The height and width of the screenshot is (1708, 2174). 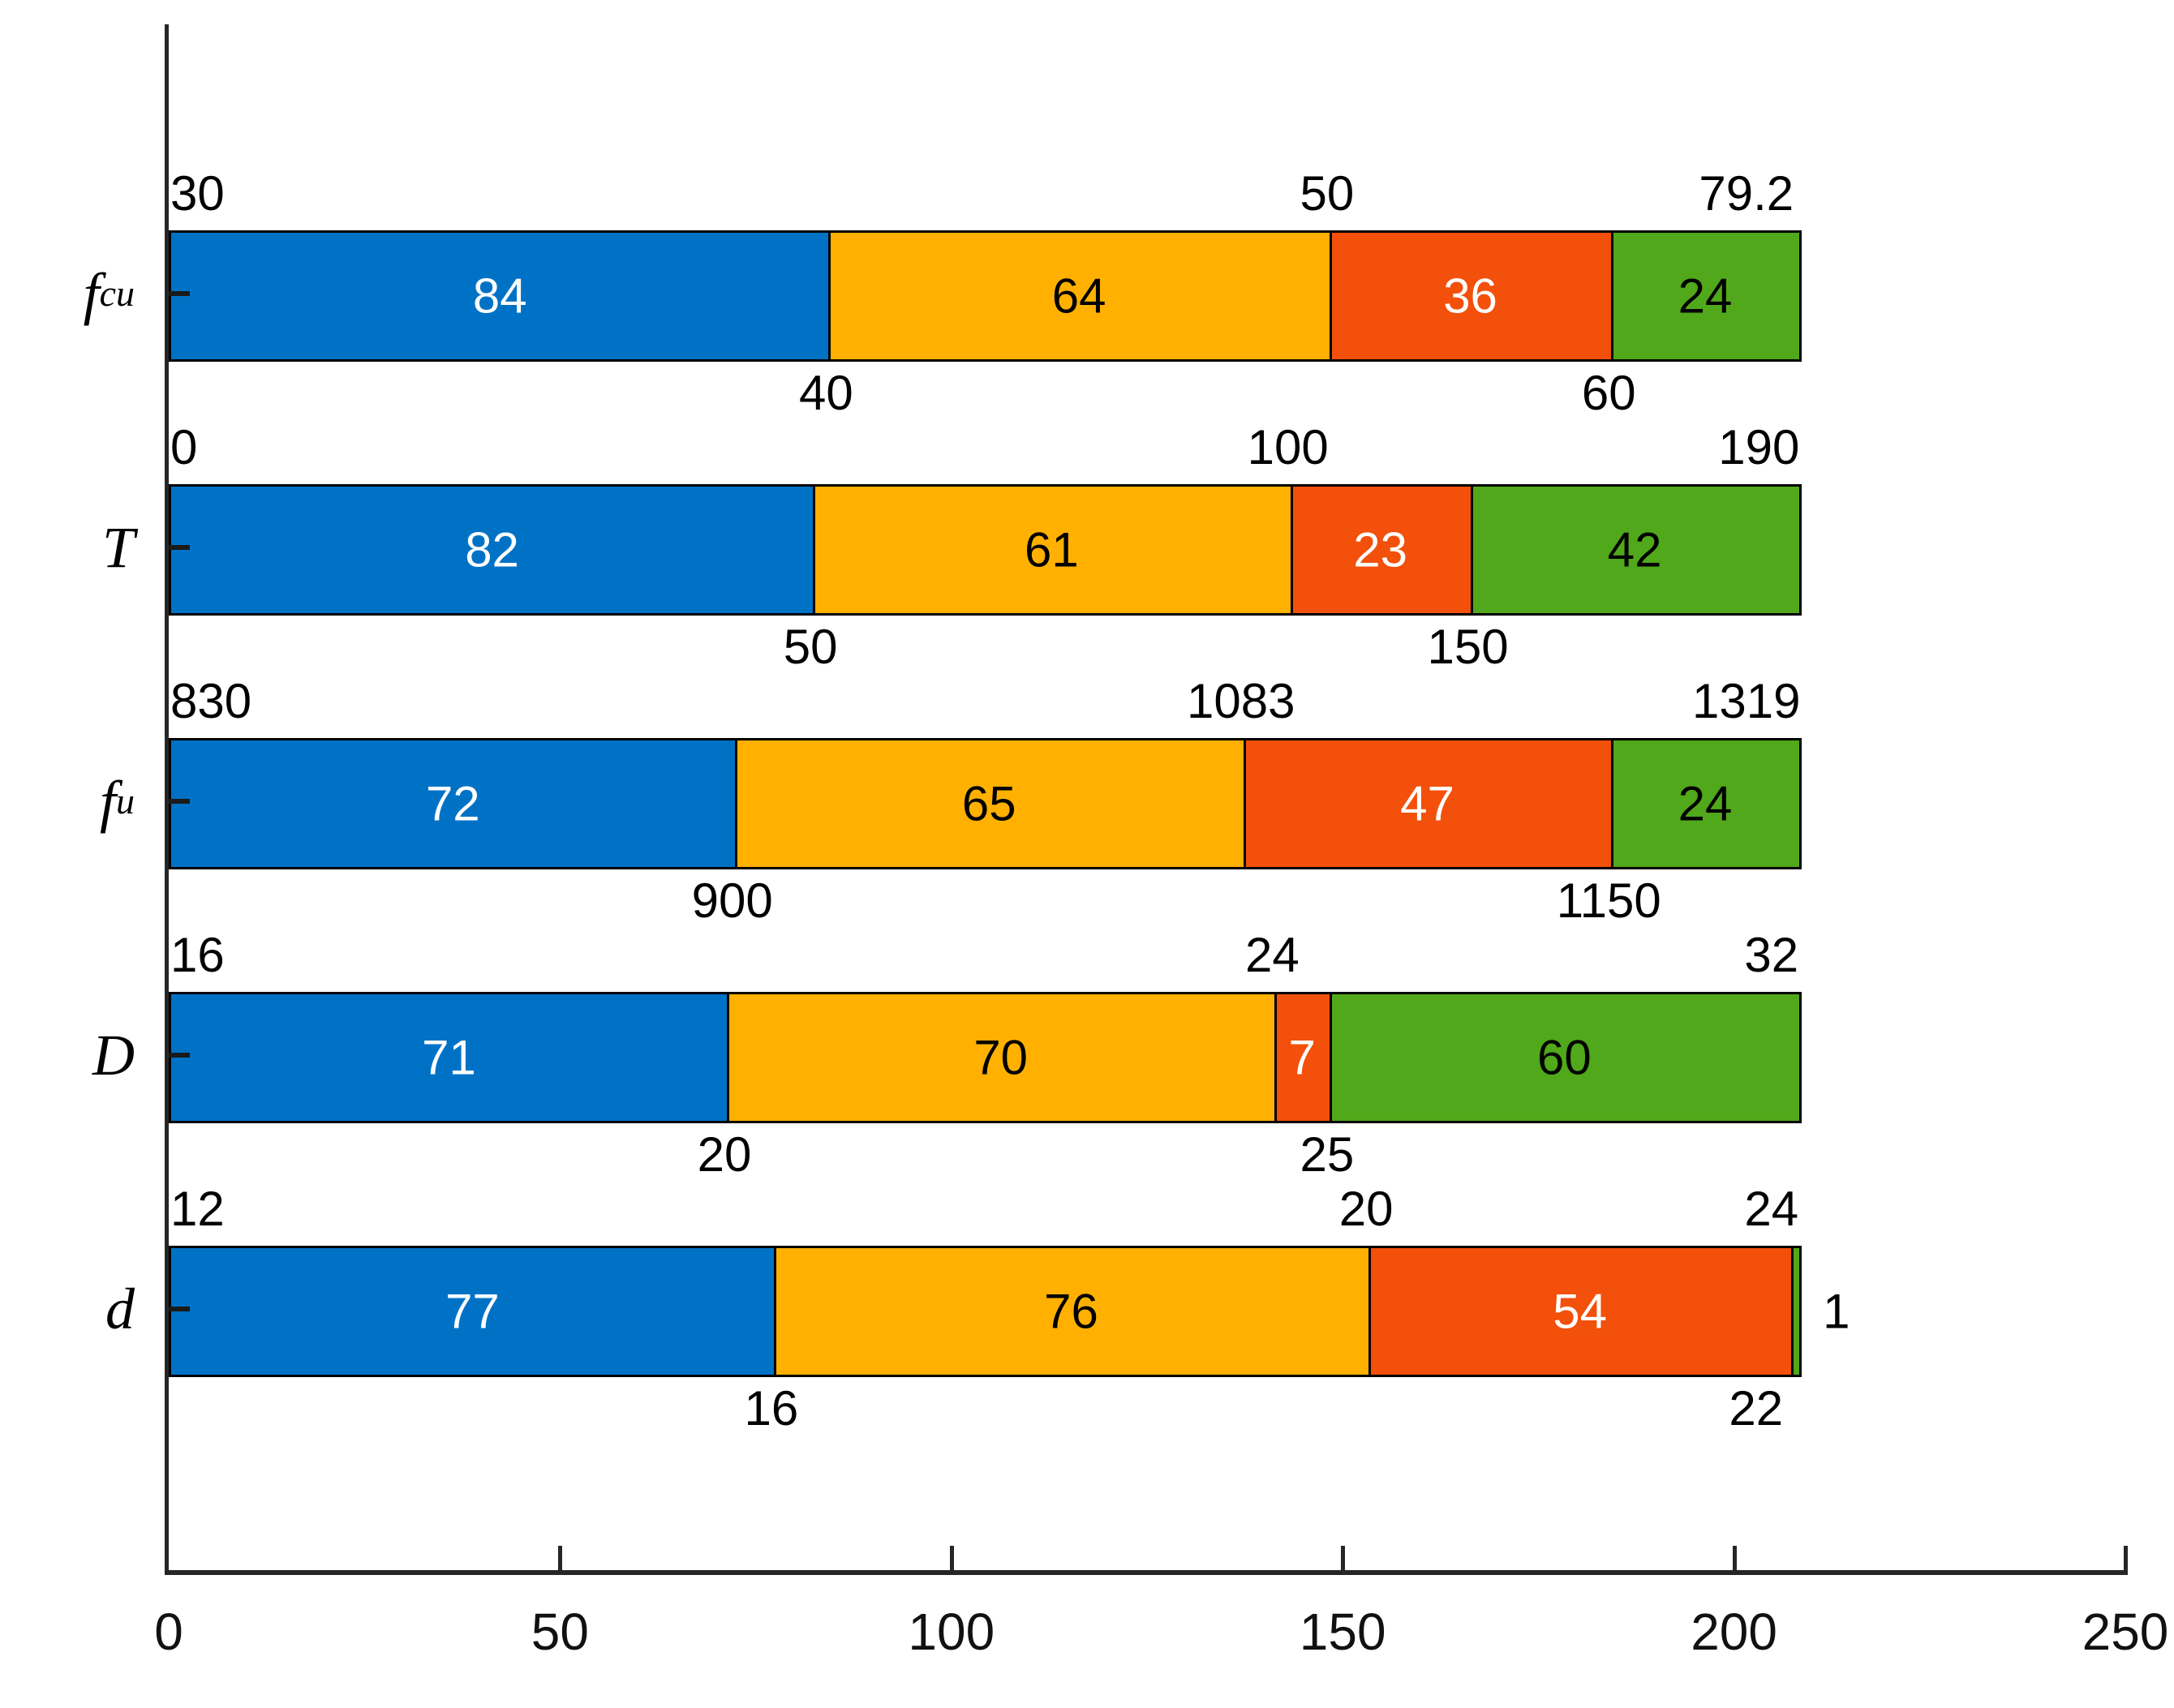 I want to click on segment-value-label: 1, so click(x=1836, y=1311).